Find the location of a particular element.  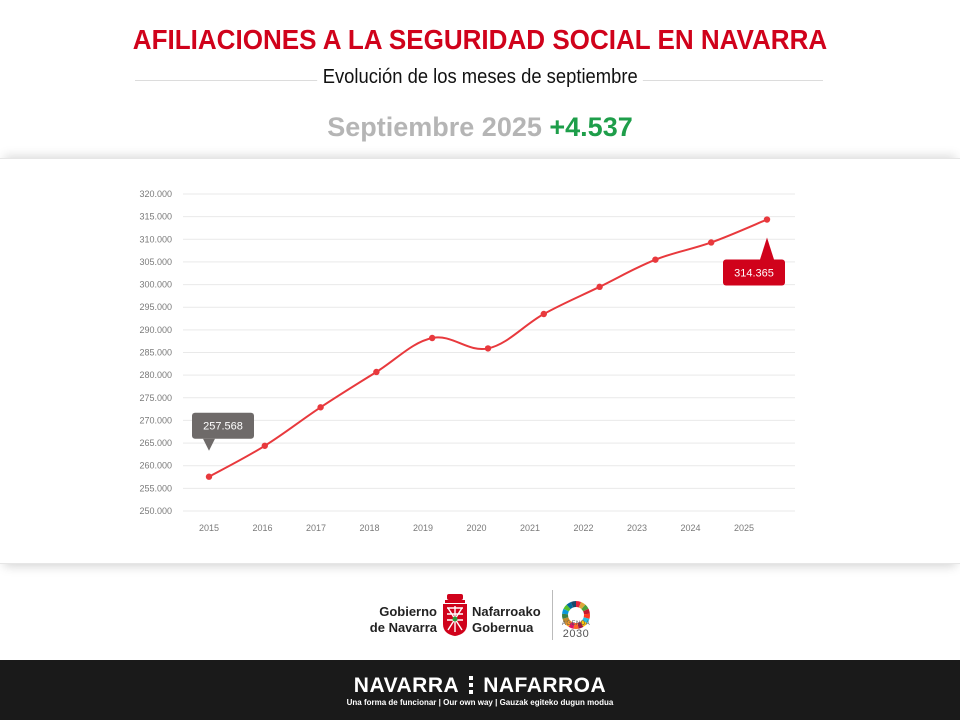

y-tick-label: 265.000 is located at coordinates (155, 443).